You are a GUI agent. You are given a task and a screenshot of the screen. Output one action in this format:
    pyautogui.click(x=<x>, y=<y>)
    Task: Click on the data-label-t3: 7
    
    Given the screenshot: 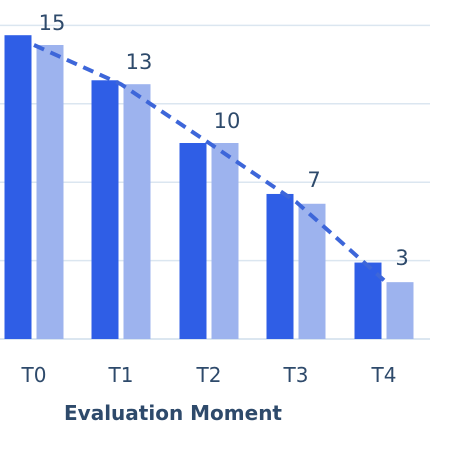 What is the action you would take?
    pyautogui.click(x=313, y=180)
    